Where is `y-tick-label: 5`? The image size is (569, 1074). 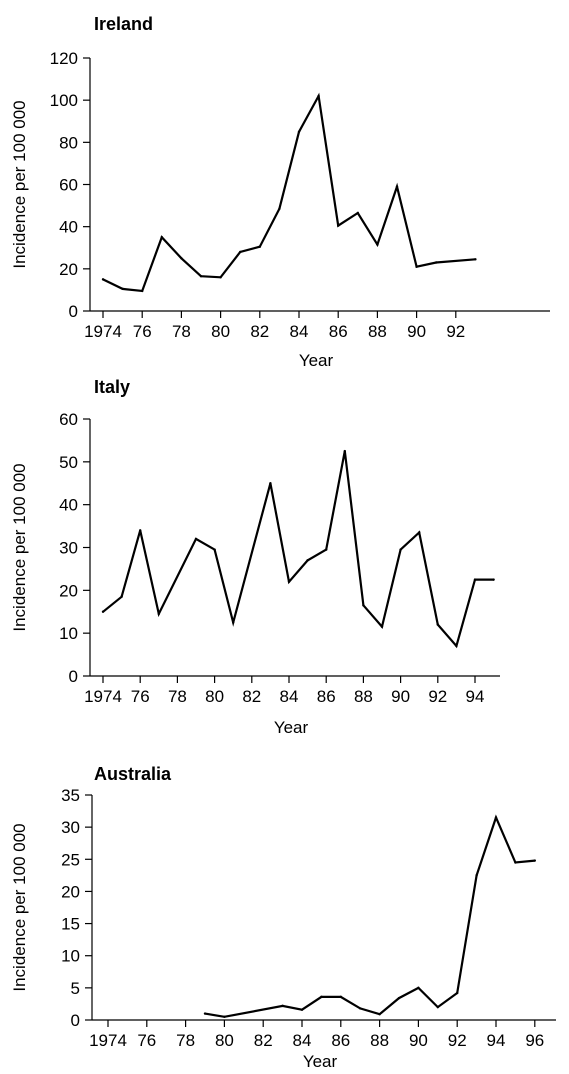 y-tick-label: 5 is located at coordinates (75, 988).